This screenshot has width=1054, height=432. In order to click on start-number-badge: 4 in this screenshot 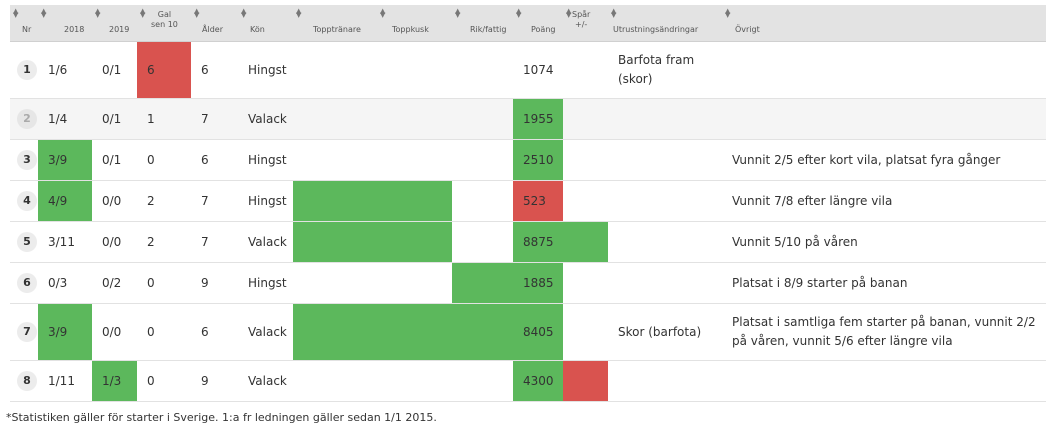, I will do `click(27, 201)`.